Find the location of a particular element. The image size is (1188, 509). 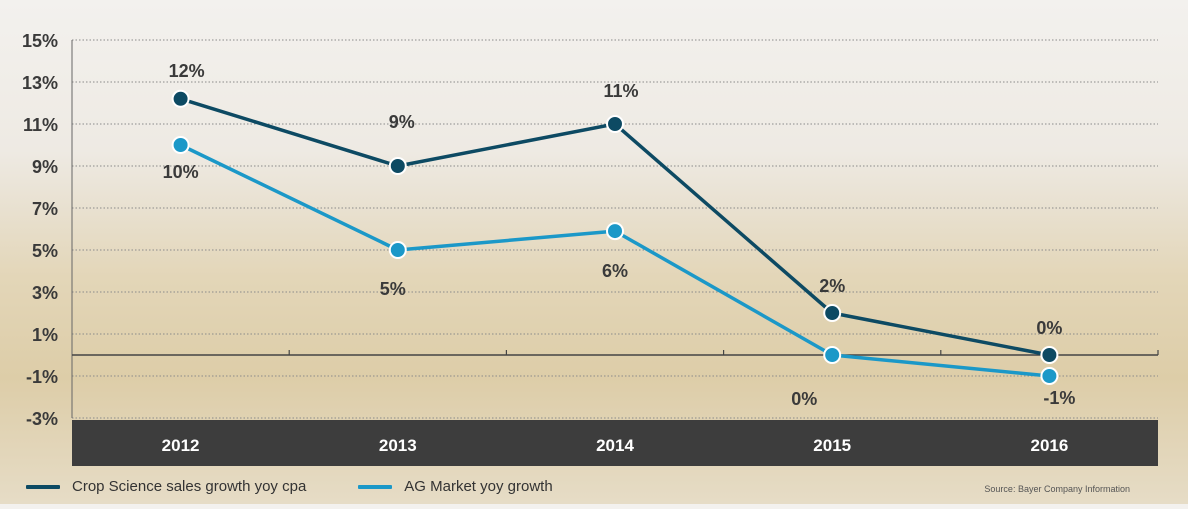

y-tick-label: 13% is located at coordinates (40, 83).